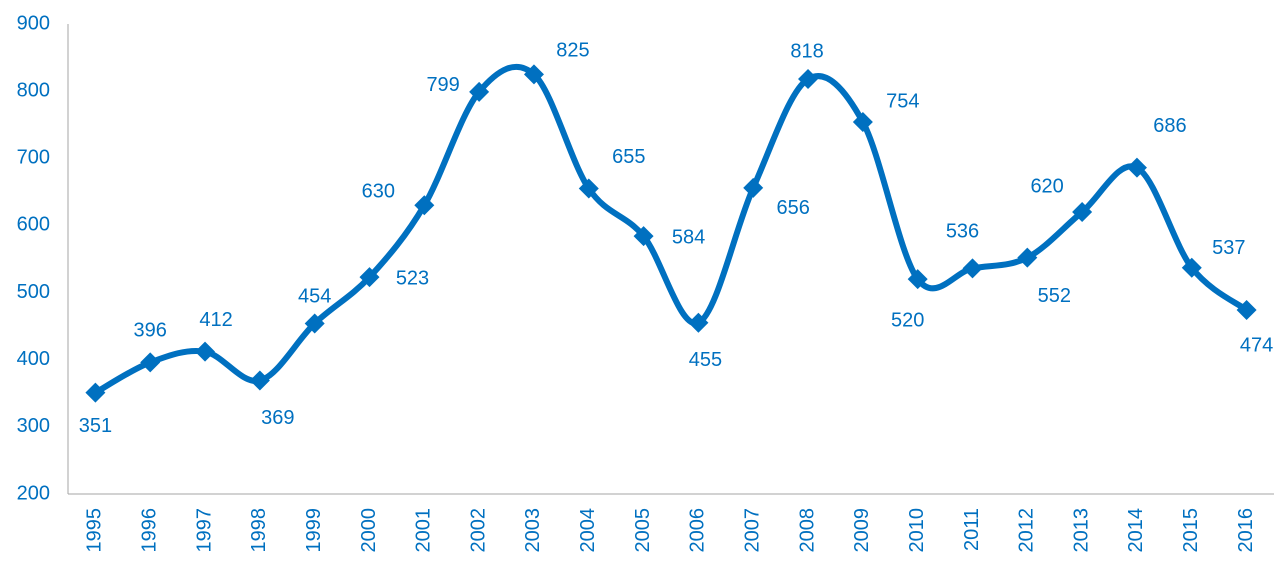 The width and height of the screenshot is (1283, 565). I want to click on data-label: 754, so click(902, 101).